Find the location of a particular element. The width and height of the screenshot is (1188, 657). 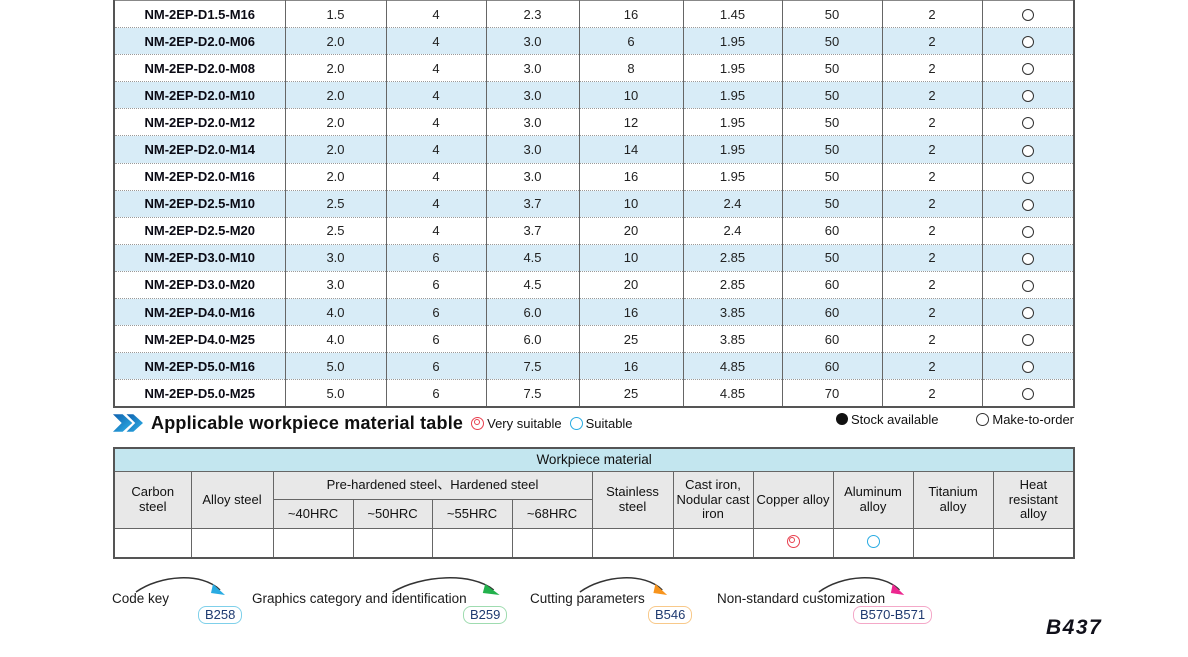

stock-available-icon is located at coordinates (842, 419).